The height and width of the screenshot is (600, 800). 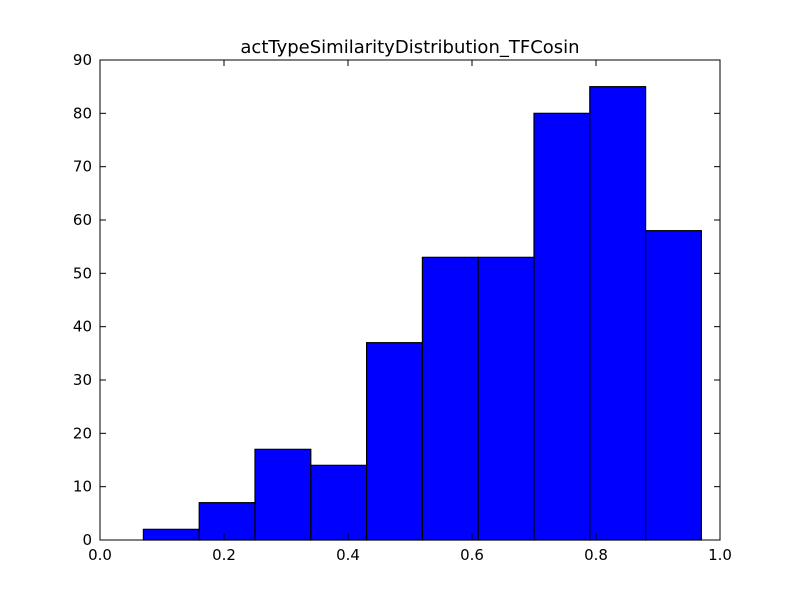 I want to click on chart-title: actTypeSimilarityDistribution_TFCosin, so click(x=409, y=47).